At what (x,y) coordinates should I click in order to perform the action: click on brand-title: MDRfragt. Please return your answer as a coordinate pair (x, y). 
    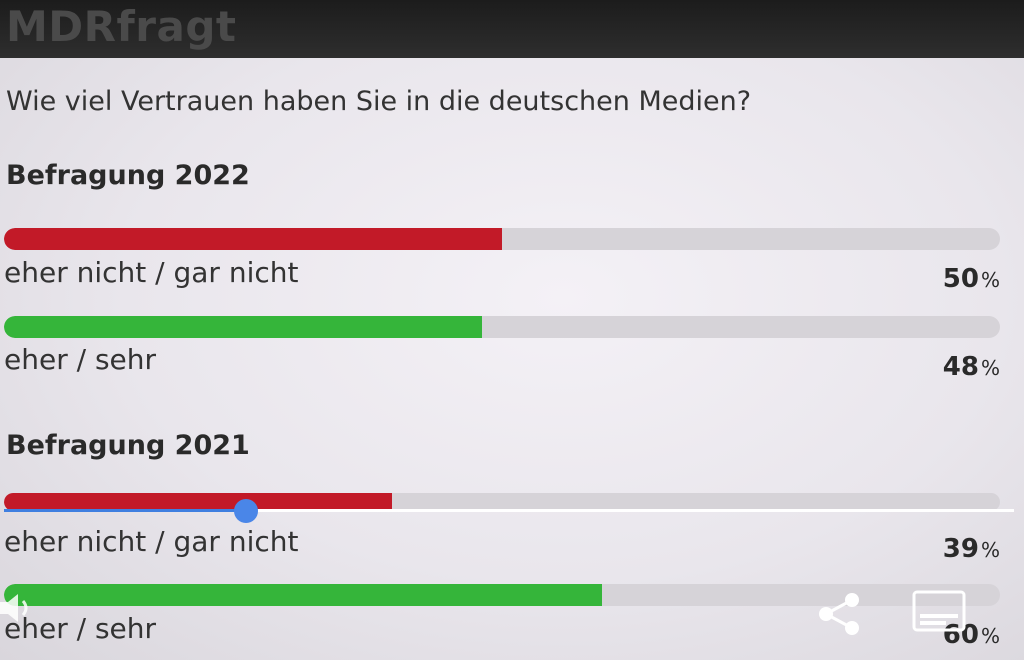
    Looking at the image, I should click on (121, 26).